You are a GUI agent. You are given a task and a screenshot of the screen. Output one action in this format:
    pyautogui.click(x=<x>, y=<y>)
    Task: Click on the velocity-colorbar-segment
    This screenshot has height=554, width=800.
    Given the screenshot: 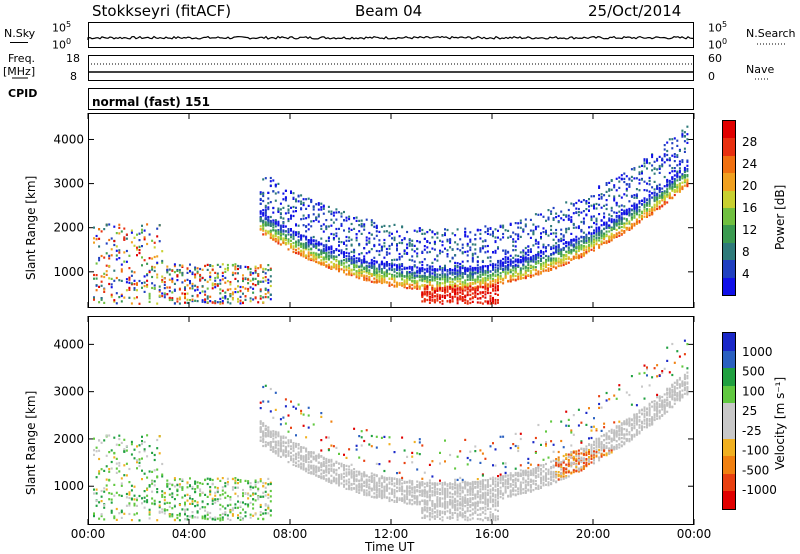 What is the action you would take?
    pyautogui.click(x=729, y=447)
    